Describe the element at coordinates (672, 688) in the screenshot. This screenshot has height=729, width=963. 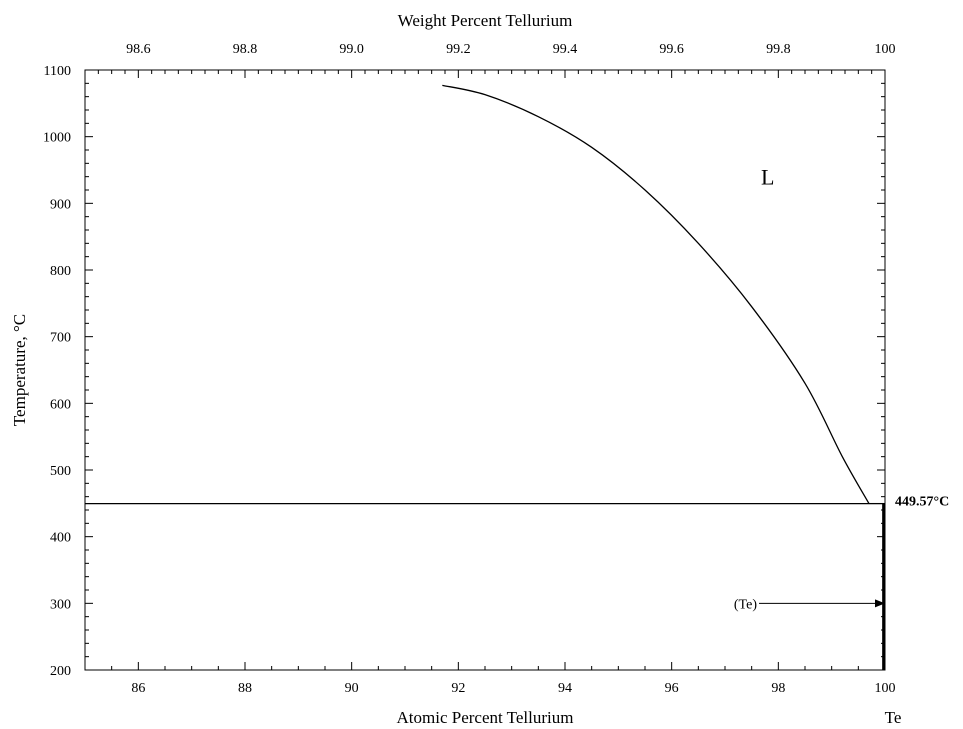
I see `x-tick-label: 96` at that location.